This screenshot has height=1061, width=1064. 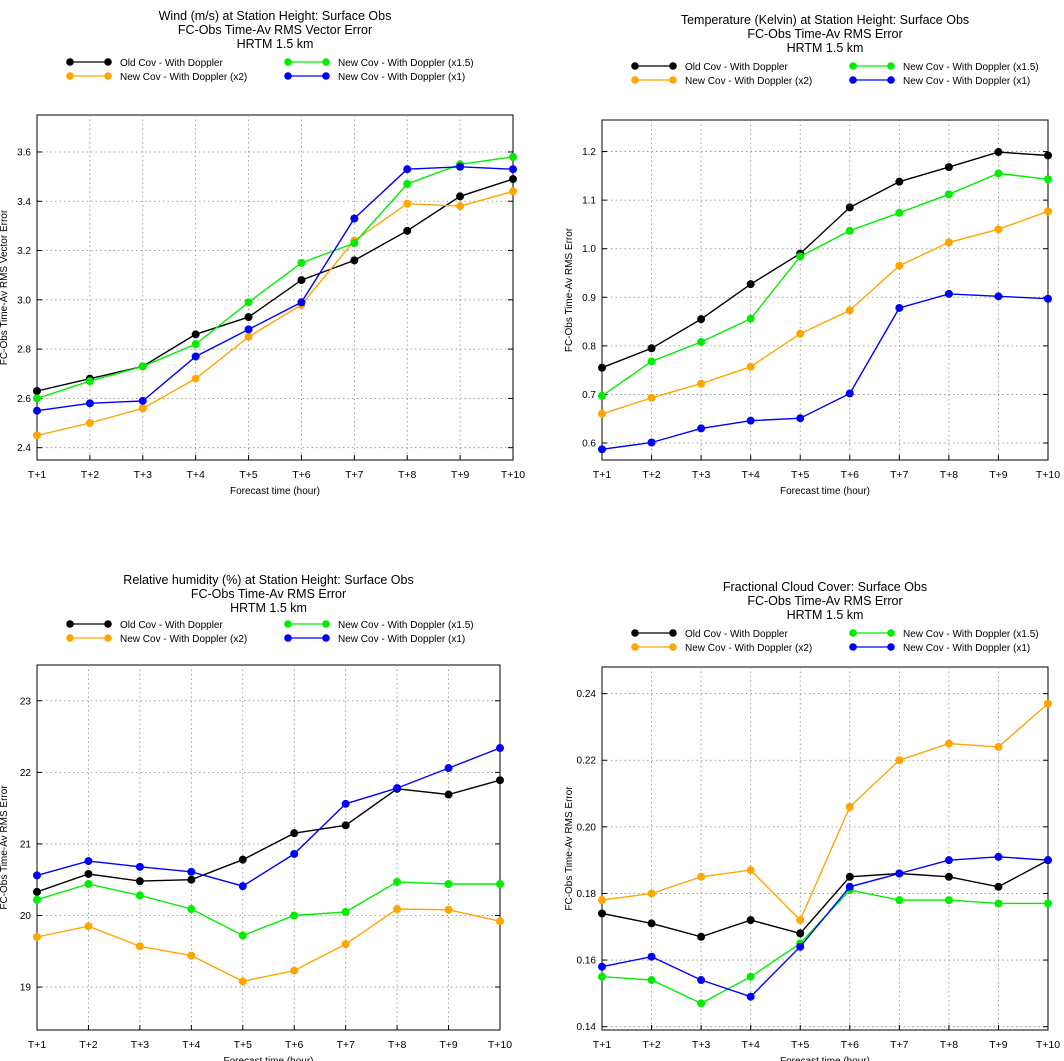 I want to click on chart-title-line: HRTM 1.5 km, so click(x=825, y=615).